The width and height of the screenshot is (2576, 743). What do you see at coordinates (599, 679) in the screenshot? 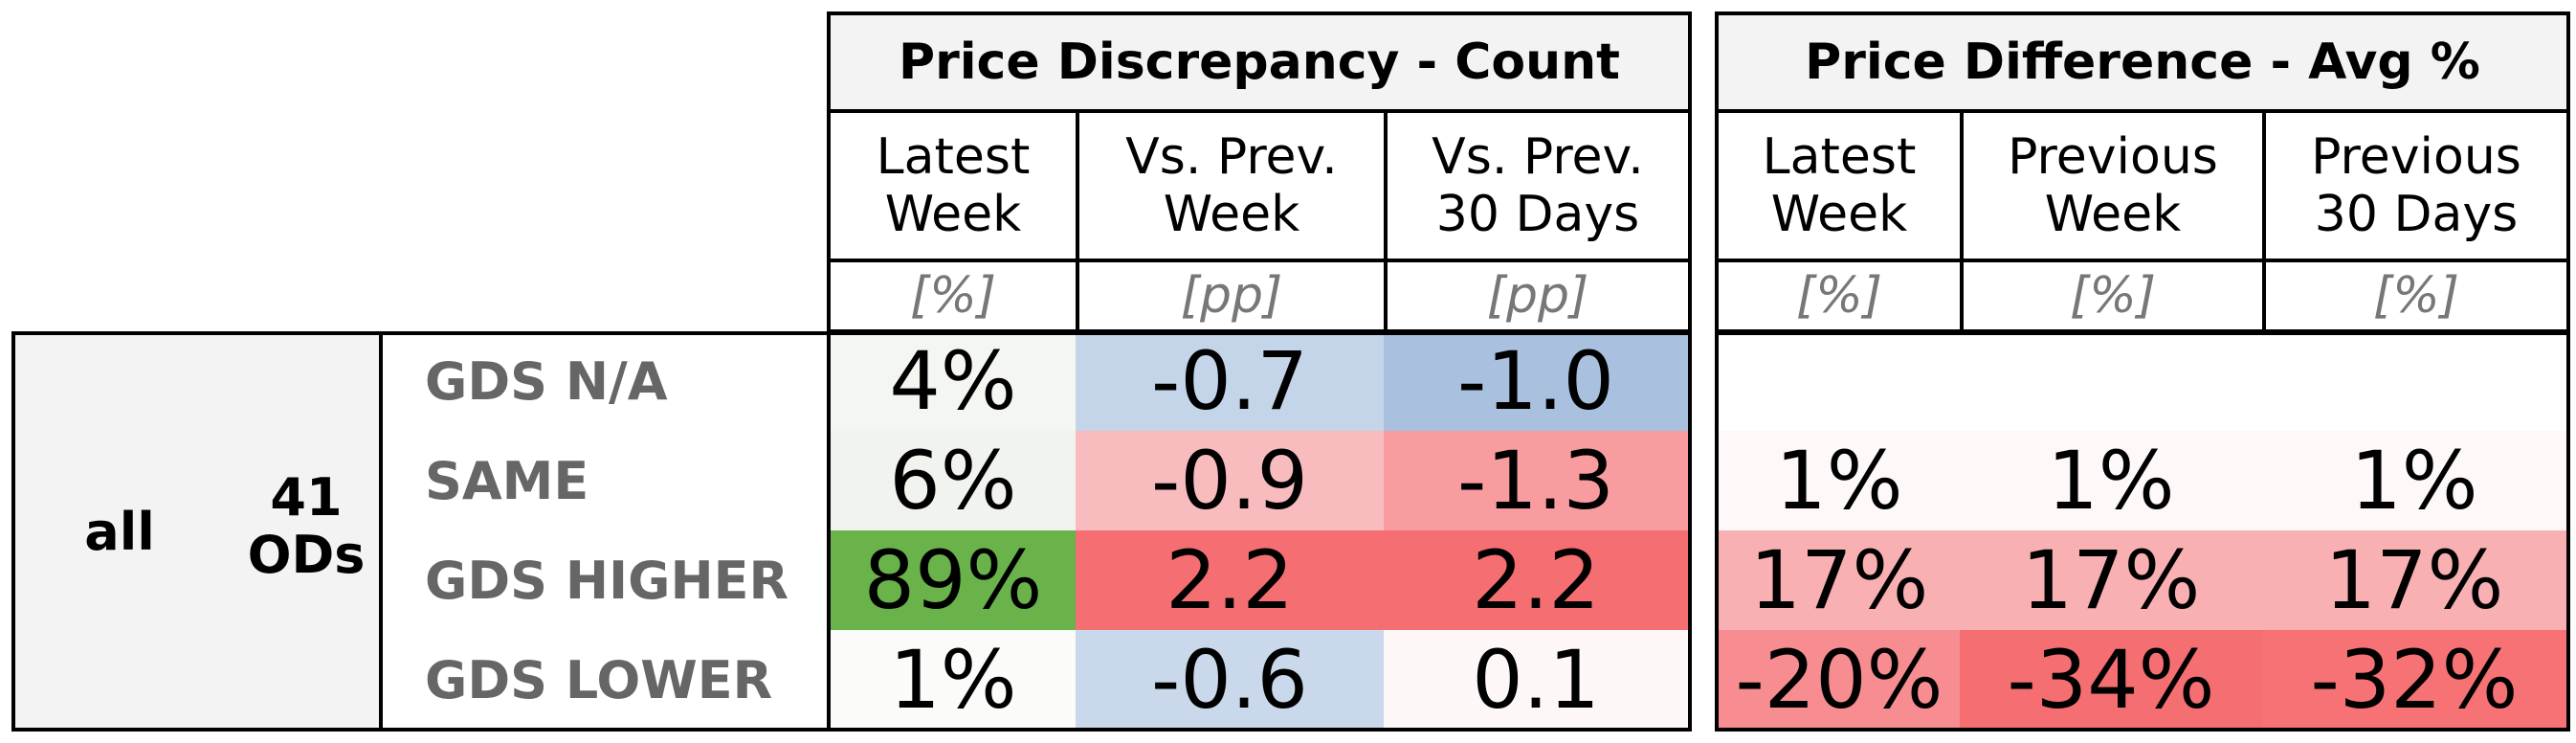
I see `row-label: GDS LOWER` at bounding box center [599, 679].